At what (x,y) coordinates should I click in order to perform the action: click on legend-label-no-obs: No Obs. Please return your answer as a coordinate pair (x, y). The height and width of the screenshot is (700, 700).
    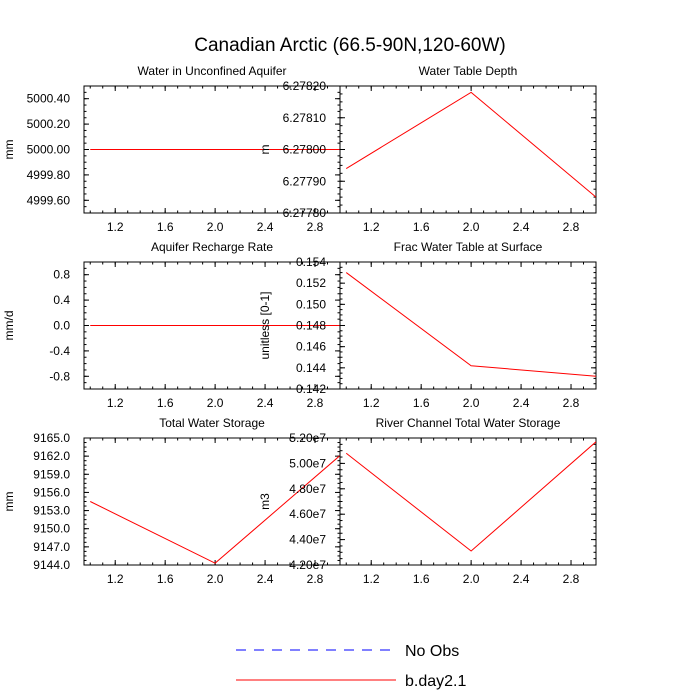
    Looking at the image, I should click on (432, 651).